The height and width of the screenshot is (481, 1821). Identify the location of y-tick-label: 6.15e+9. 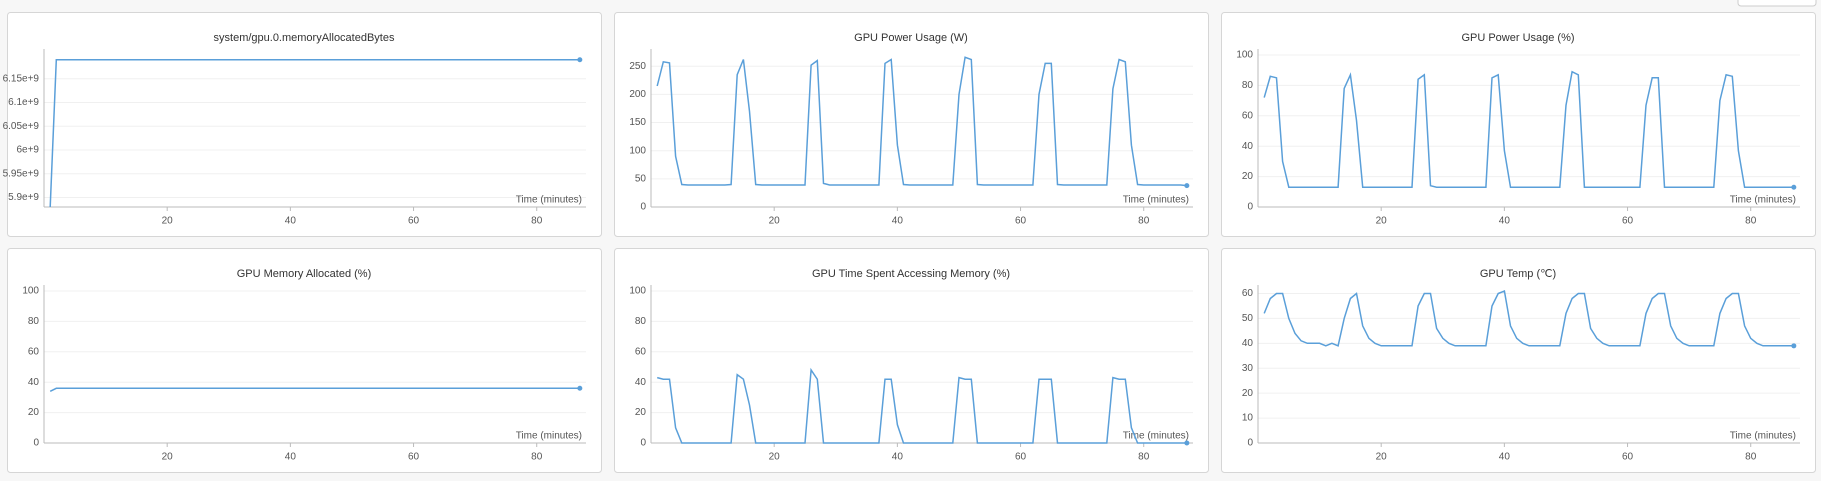
(21, 78).